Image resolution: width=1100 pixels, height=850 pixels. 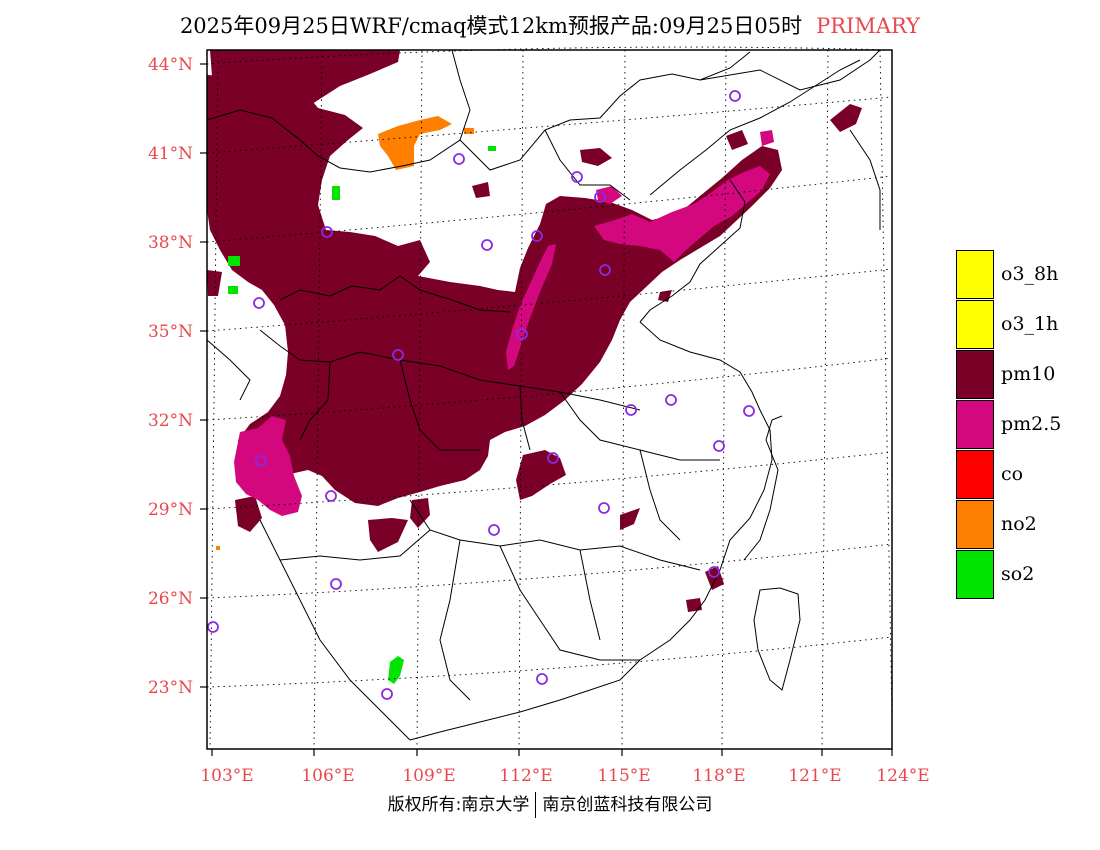 I want to click on legend-item: pm10, so click(x=1008, y=374).